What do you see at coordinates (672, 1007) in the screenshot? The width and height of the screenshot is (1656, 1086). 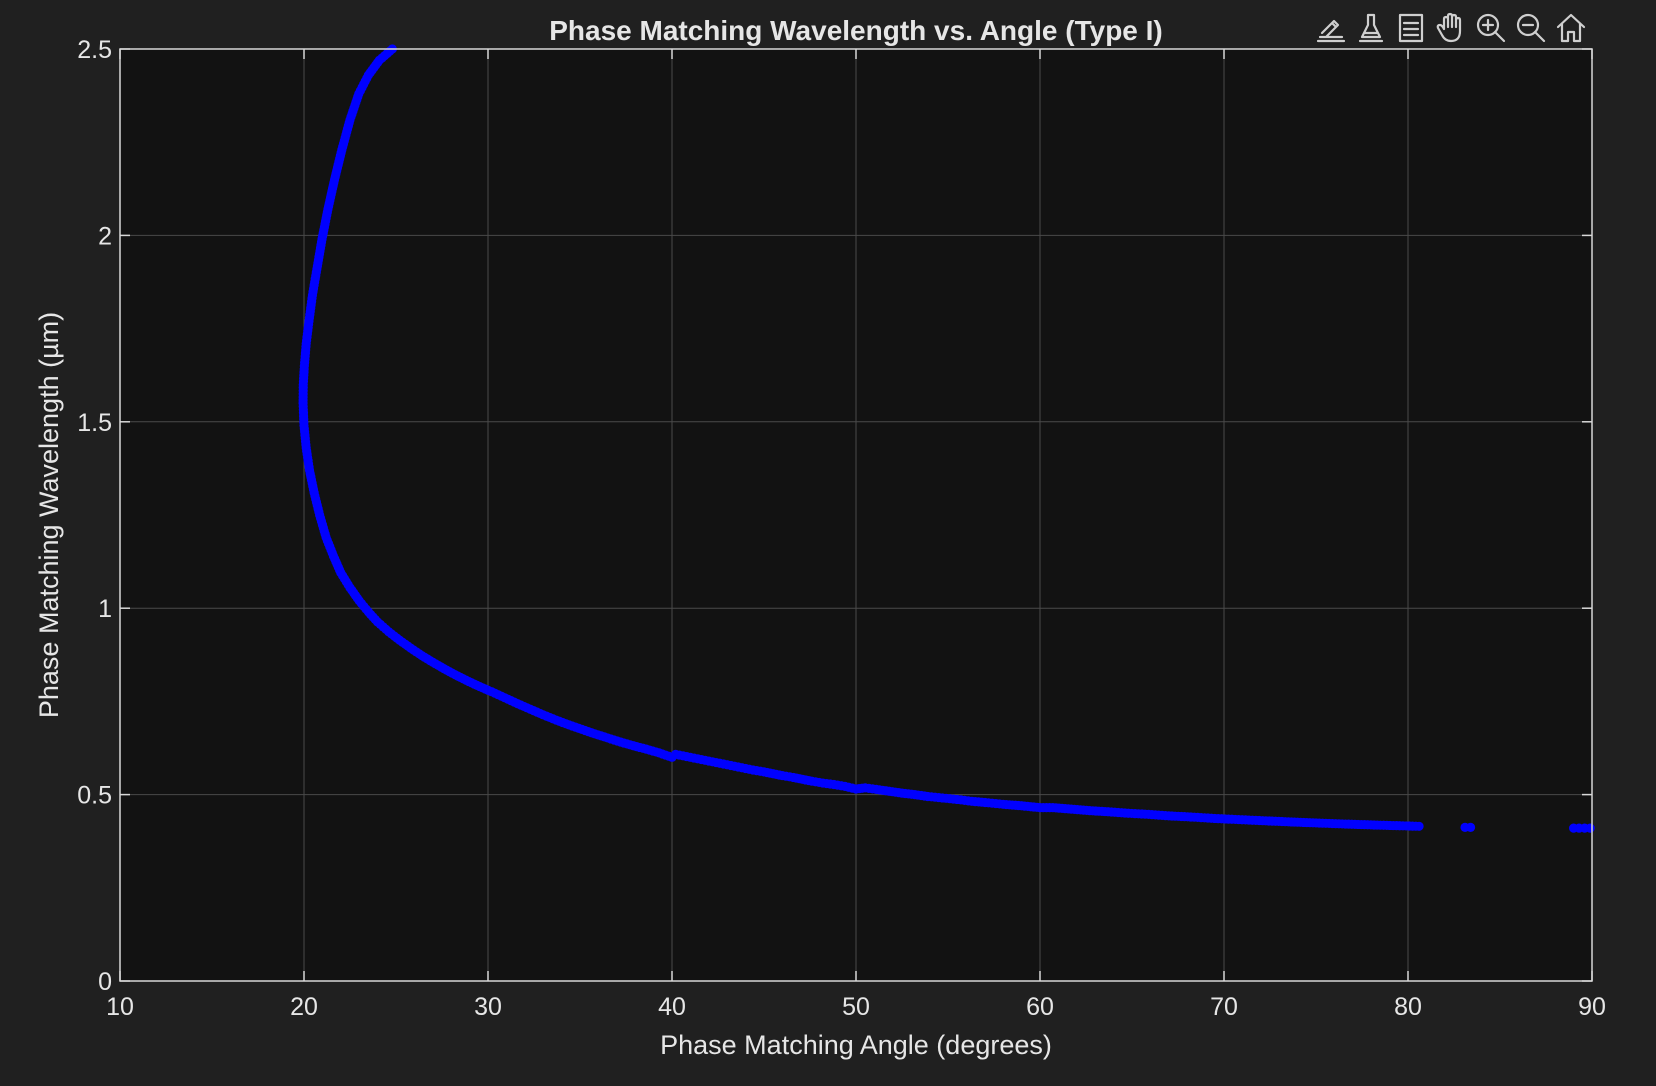 I see `x-tick-label: 40` at bounding box center [672, 1007].